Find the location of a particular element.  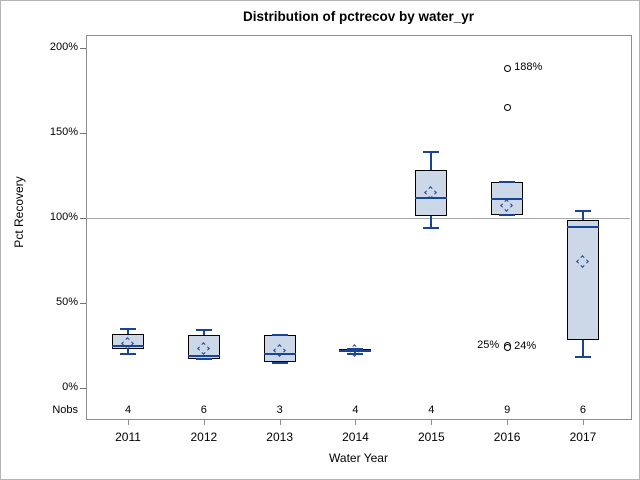

nobs-value: 9 is located at coordinates (507, 410).